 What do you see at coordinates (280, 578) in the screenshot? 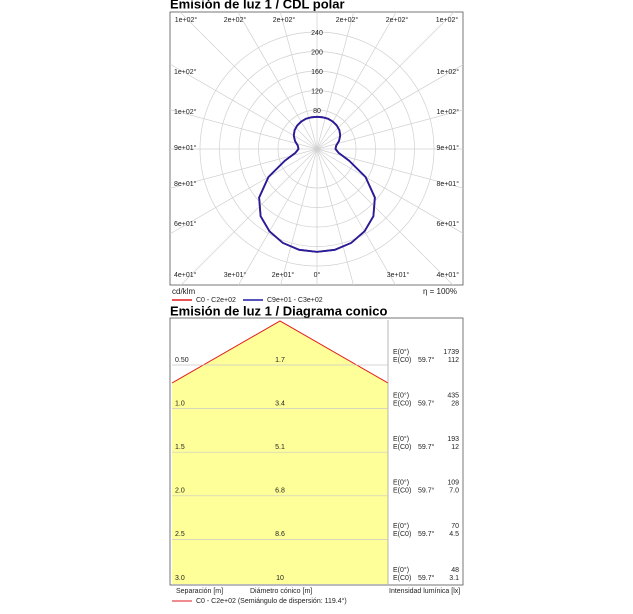
I see `diameter: 10` at bounding box center [280, 578].